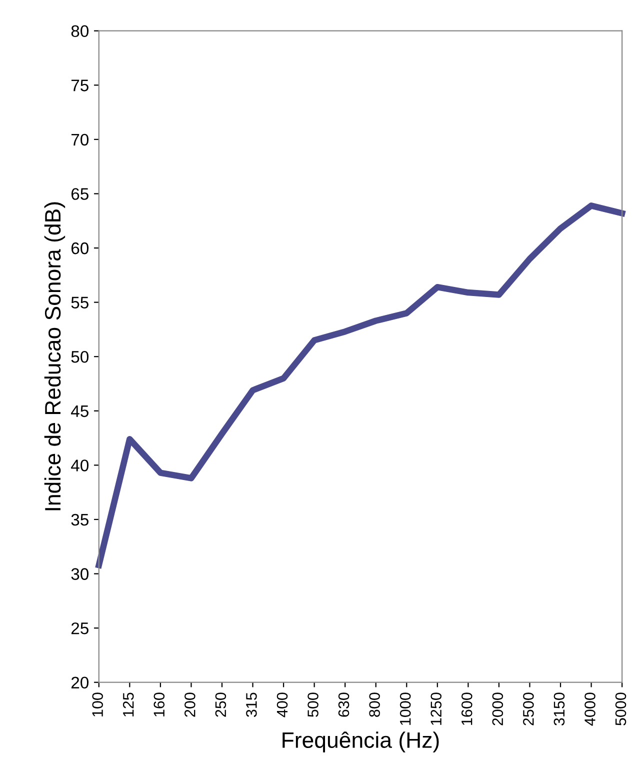  I want to click on y-tick-label: 30, so click(80, 574).